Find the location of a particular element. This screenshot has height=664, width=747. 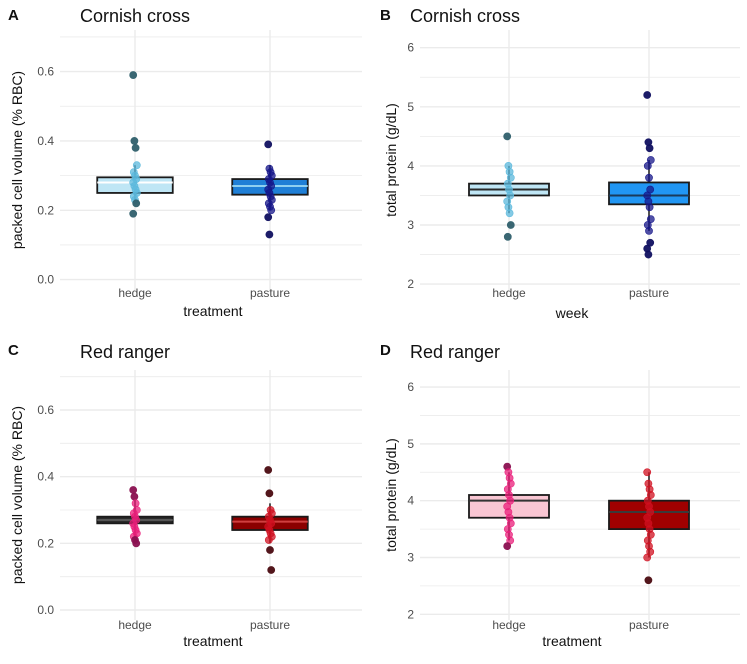

panel-letter: D is located at coordinates (385, 350).